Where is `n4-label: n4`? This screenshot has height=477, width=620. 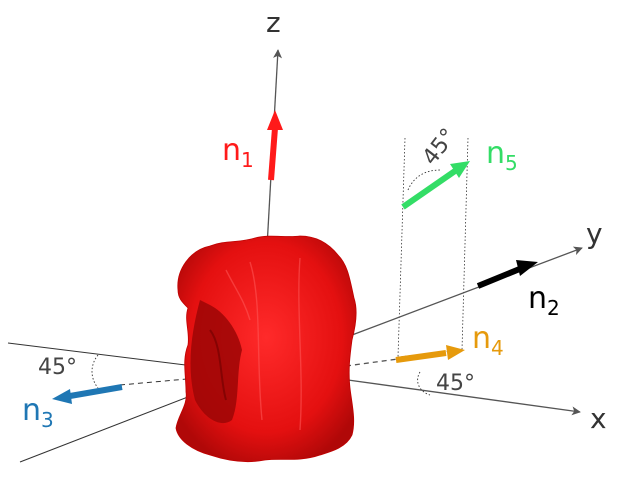
n4-label: n4 is located at coordinates (488, 340).